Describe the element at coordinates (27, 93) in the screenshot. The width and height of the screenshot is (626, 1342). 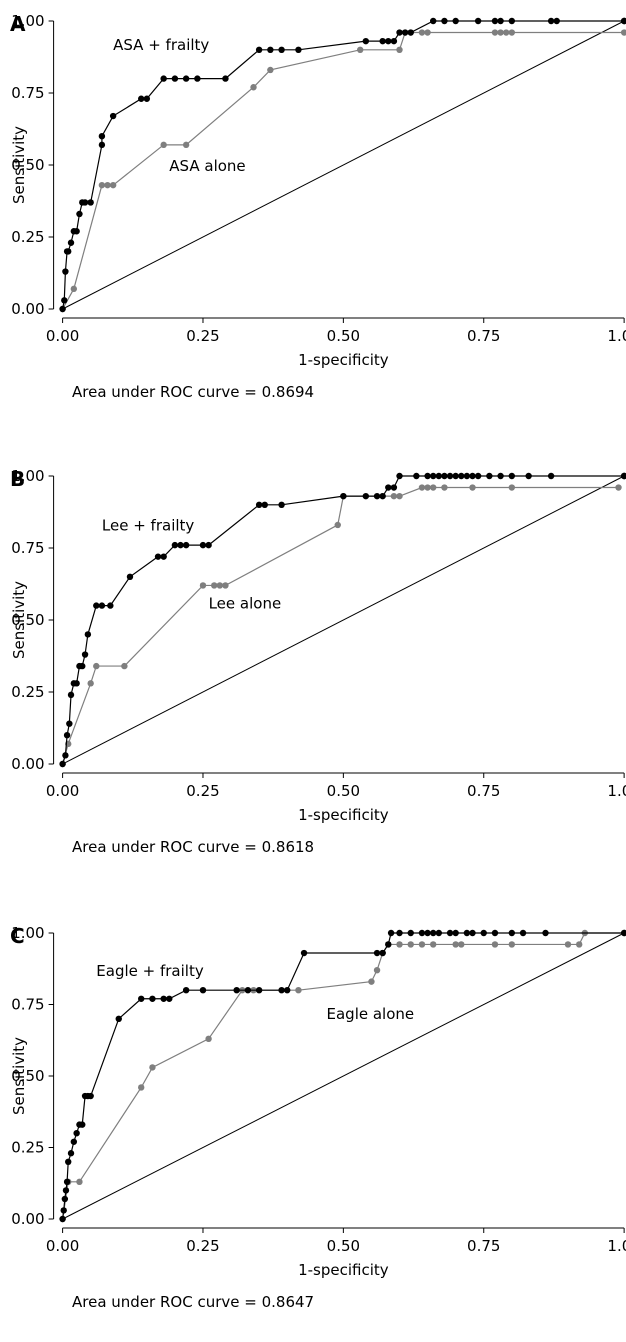
I see `y-tick-label: 0.75` at that location.